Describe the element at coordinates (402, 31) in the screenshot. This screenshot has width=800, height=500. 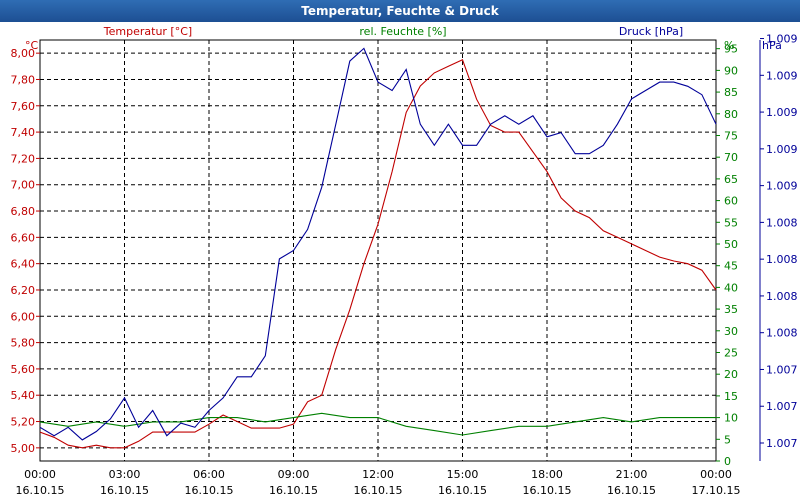
I see `humidity-axis-title: rel. Feuchte [%]` at that location.